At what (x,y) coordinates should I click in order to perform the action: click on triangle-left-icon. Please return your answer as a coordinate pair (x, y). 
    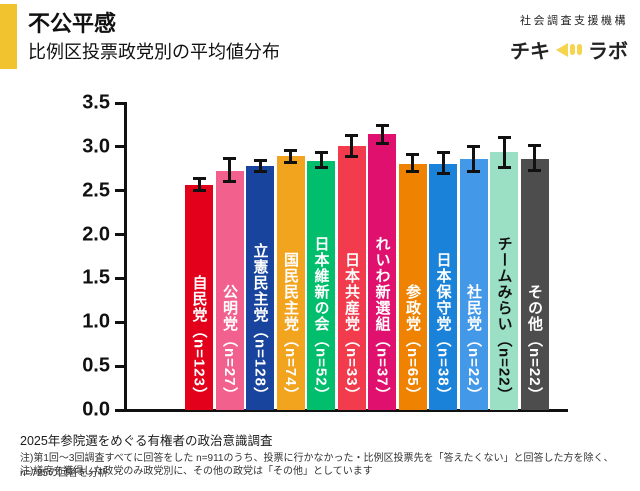
    Looking at the image, I should click on (562, 49).